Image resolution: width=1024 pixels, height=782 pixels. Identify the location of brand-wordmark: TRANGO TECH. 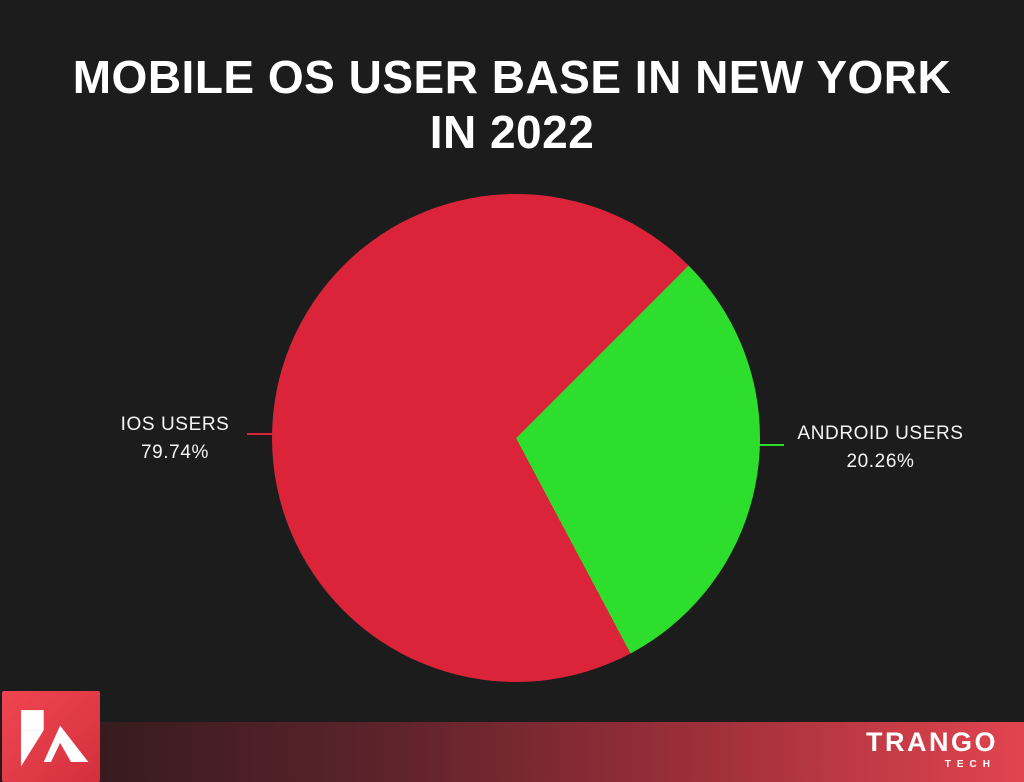
(932, 749).